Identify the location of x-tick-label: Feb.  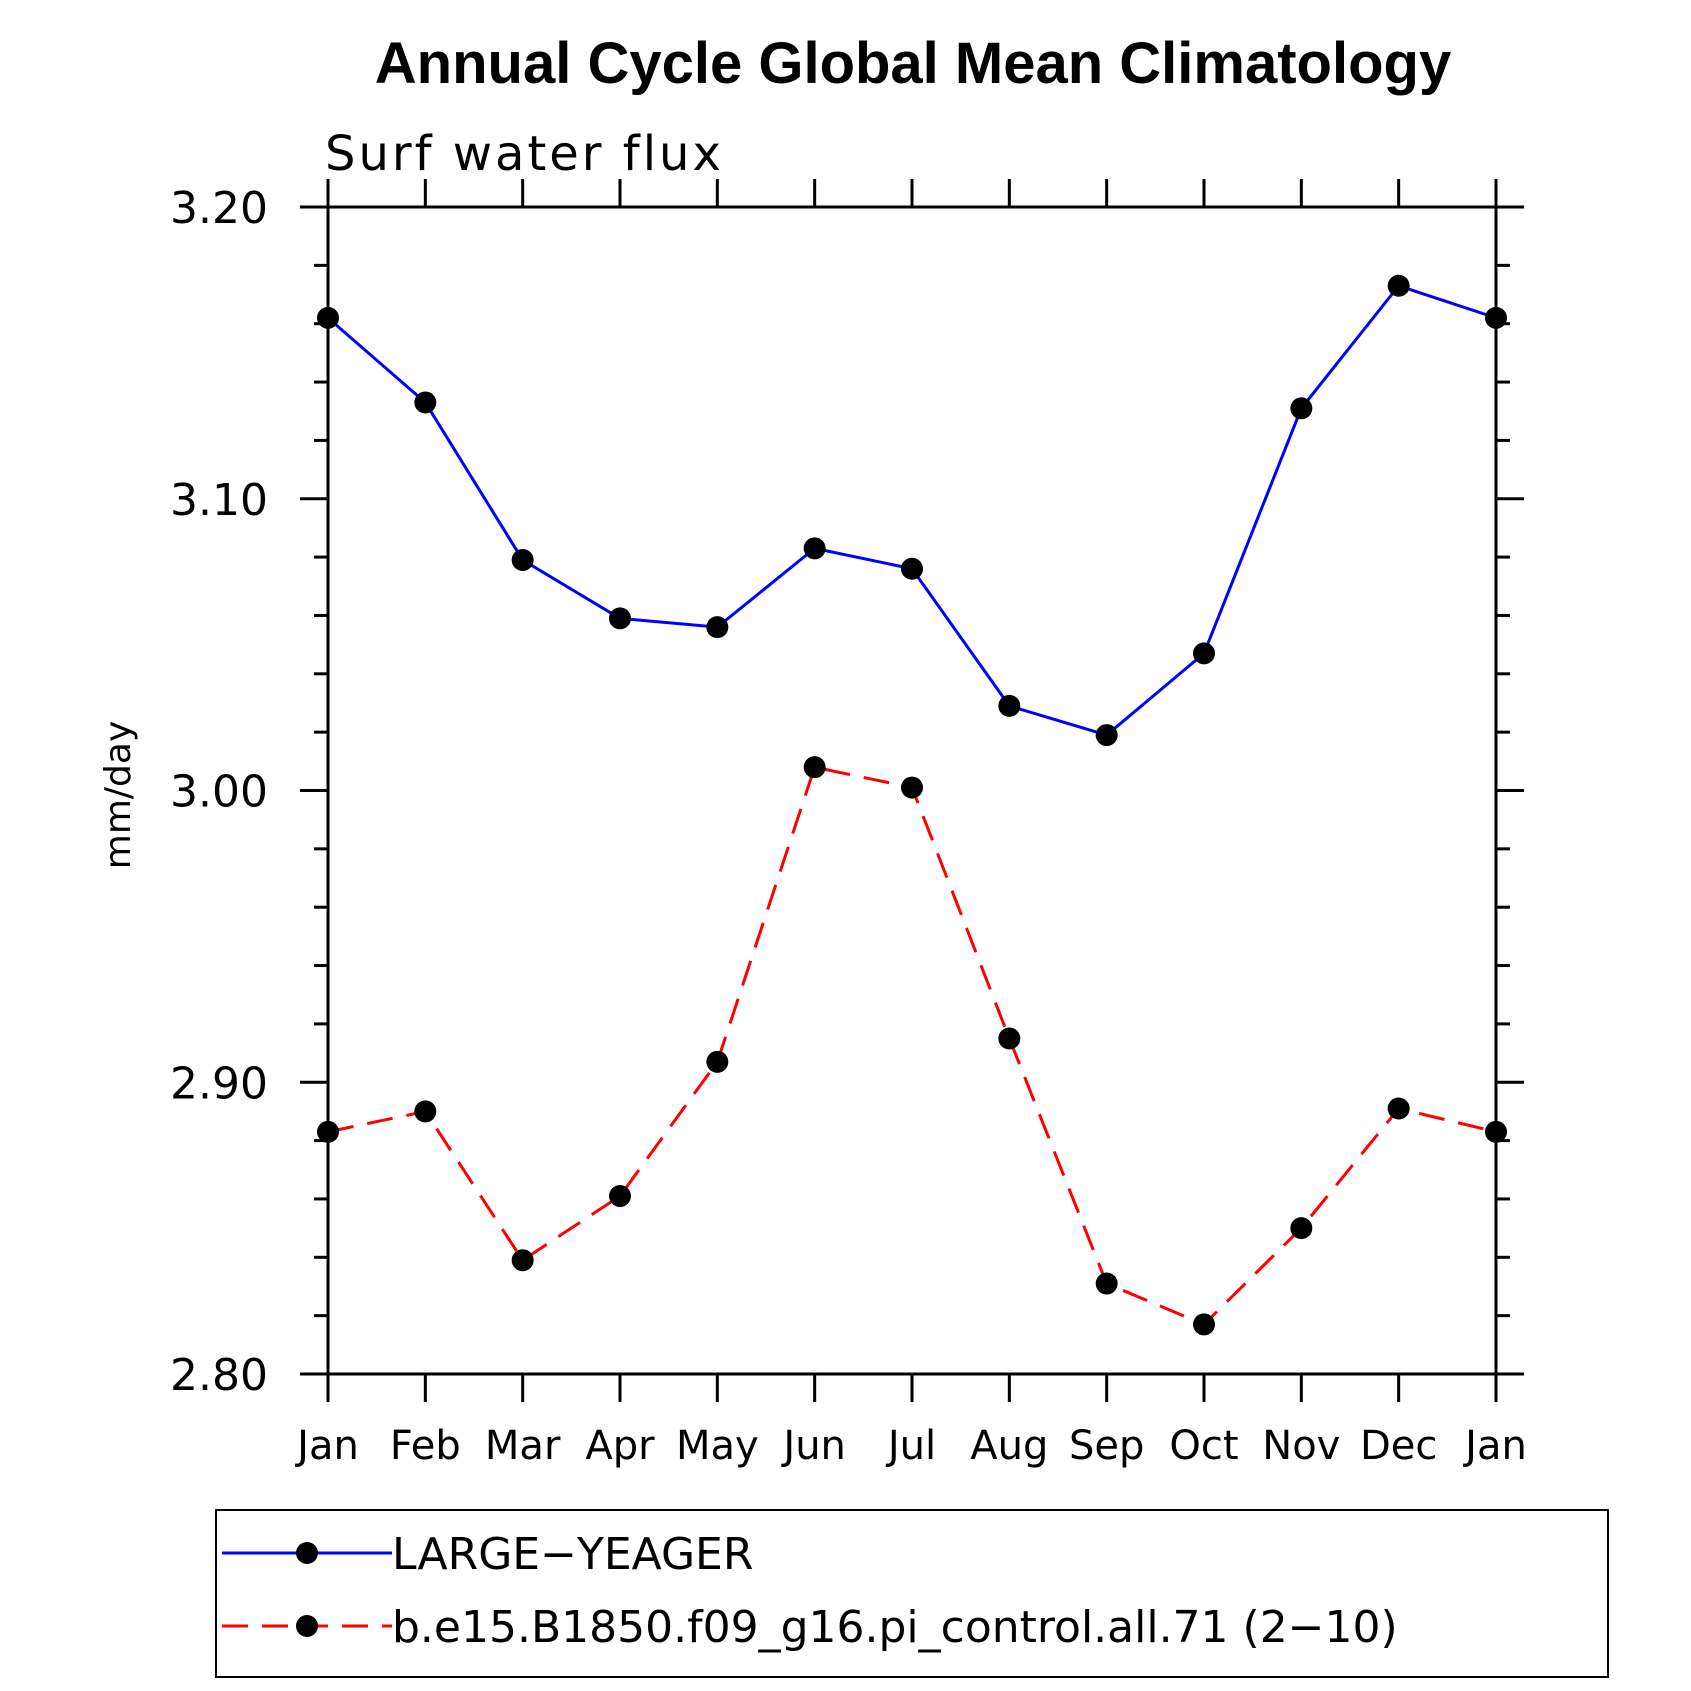
(425, 1446).